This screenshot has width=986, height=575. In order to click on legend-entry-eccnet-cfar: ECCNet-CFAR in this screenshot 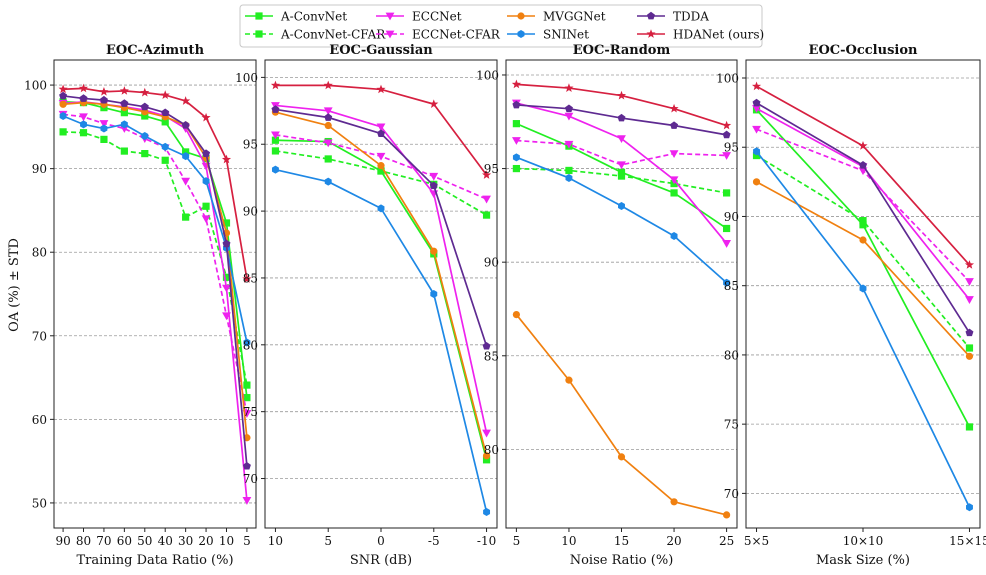, I will do `click(438, 35)`.